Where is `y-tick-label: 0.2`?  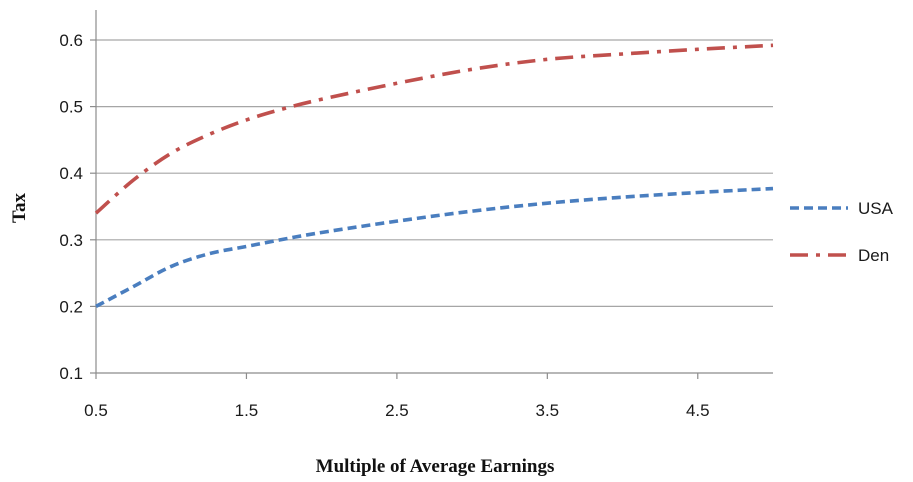
y-tick-label: 0.2 is located at coordinates (71, 306).